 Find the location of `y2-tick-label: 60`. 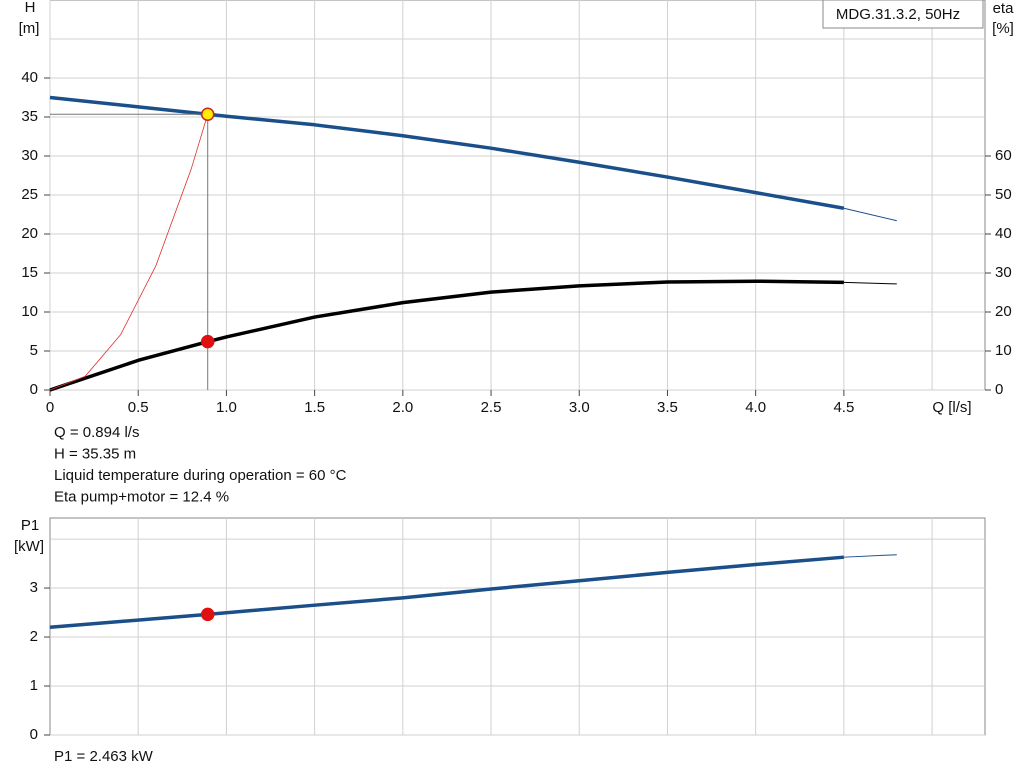

y2-tick-label: 60 is located at coordinates (1003, 155).